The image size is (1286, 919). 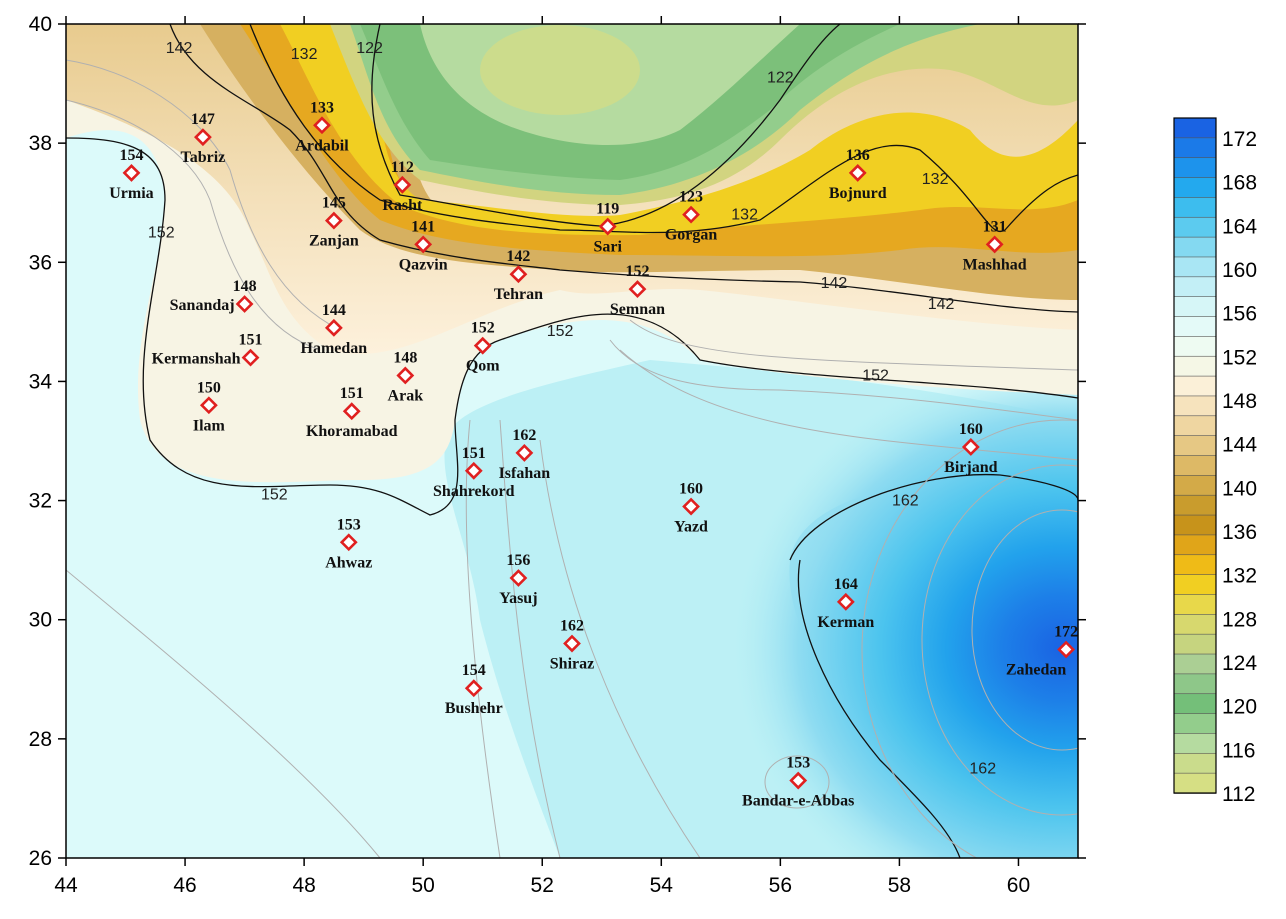 I want to click on city-yasuj: 156 Yasuj, so click(x=518, y=579).